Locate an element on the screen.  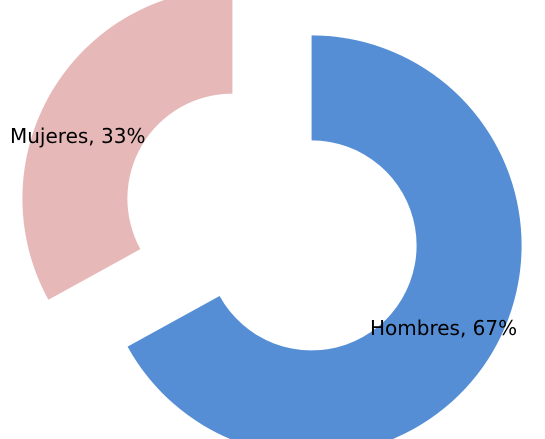
data-label-hombres: Hombres, 67% is located at coordinates (443, 328).